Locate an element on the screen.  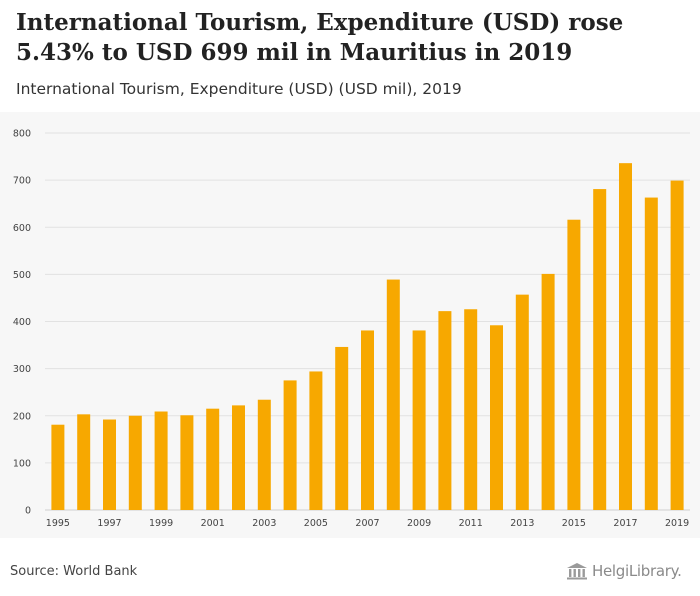
bar-1998 is located at coordinates (135, 462).